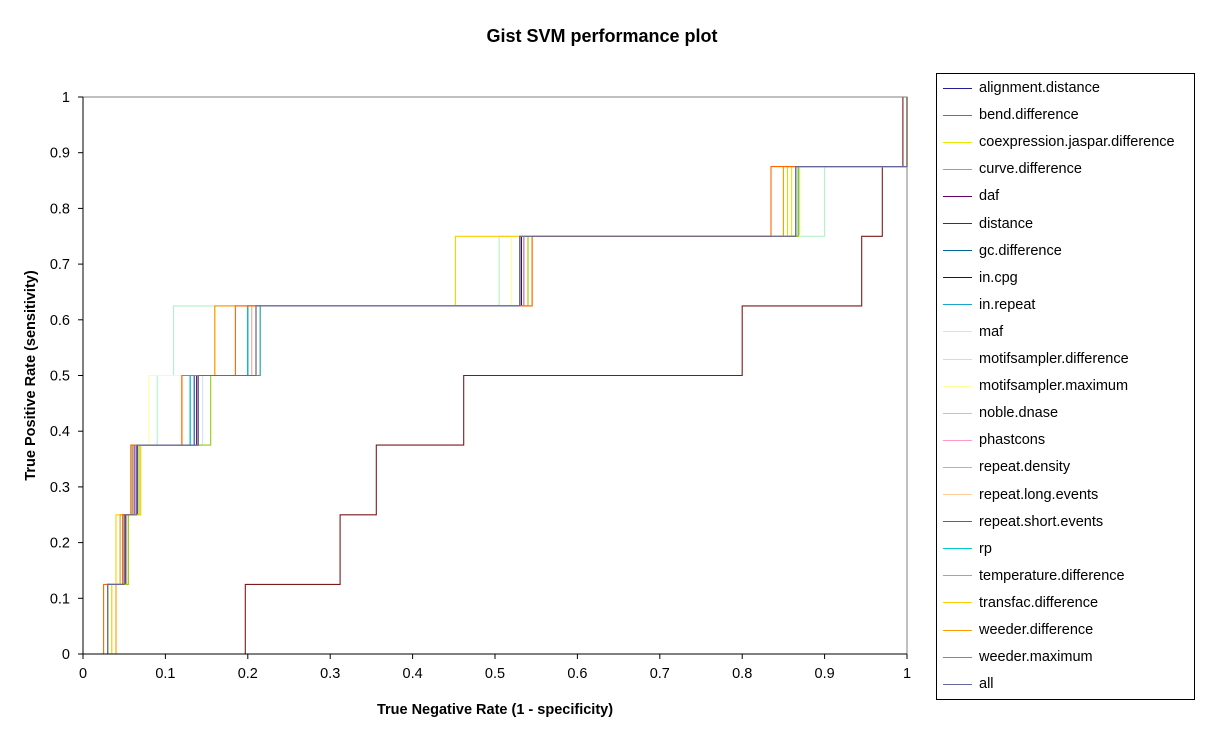 Image resolution: width=1209 pixels, height=740 pixels. What do you see at coordinates (495, 710) in the screenshot?
I see `x-axis-label: True Negative Rate (1 - specificity)` at bounding box center [495, 710].